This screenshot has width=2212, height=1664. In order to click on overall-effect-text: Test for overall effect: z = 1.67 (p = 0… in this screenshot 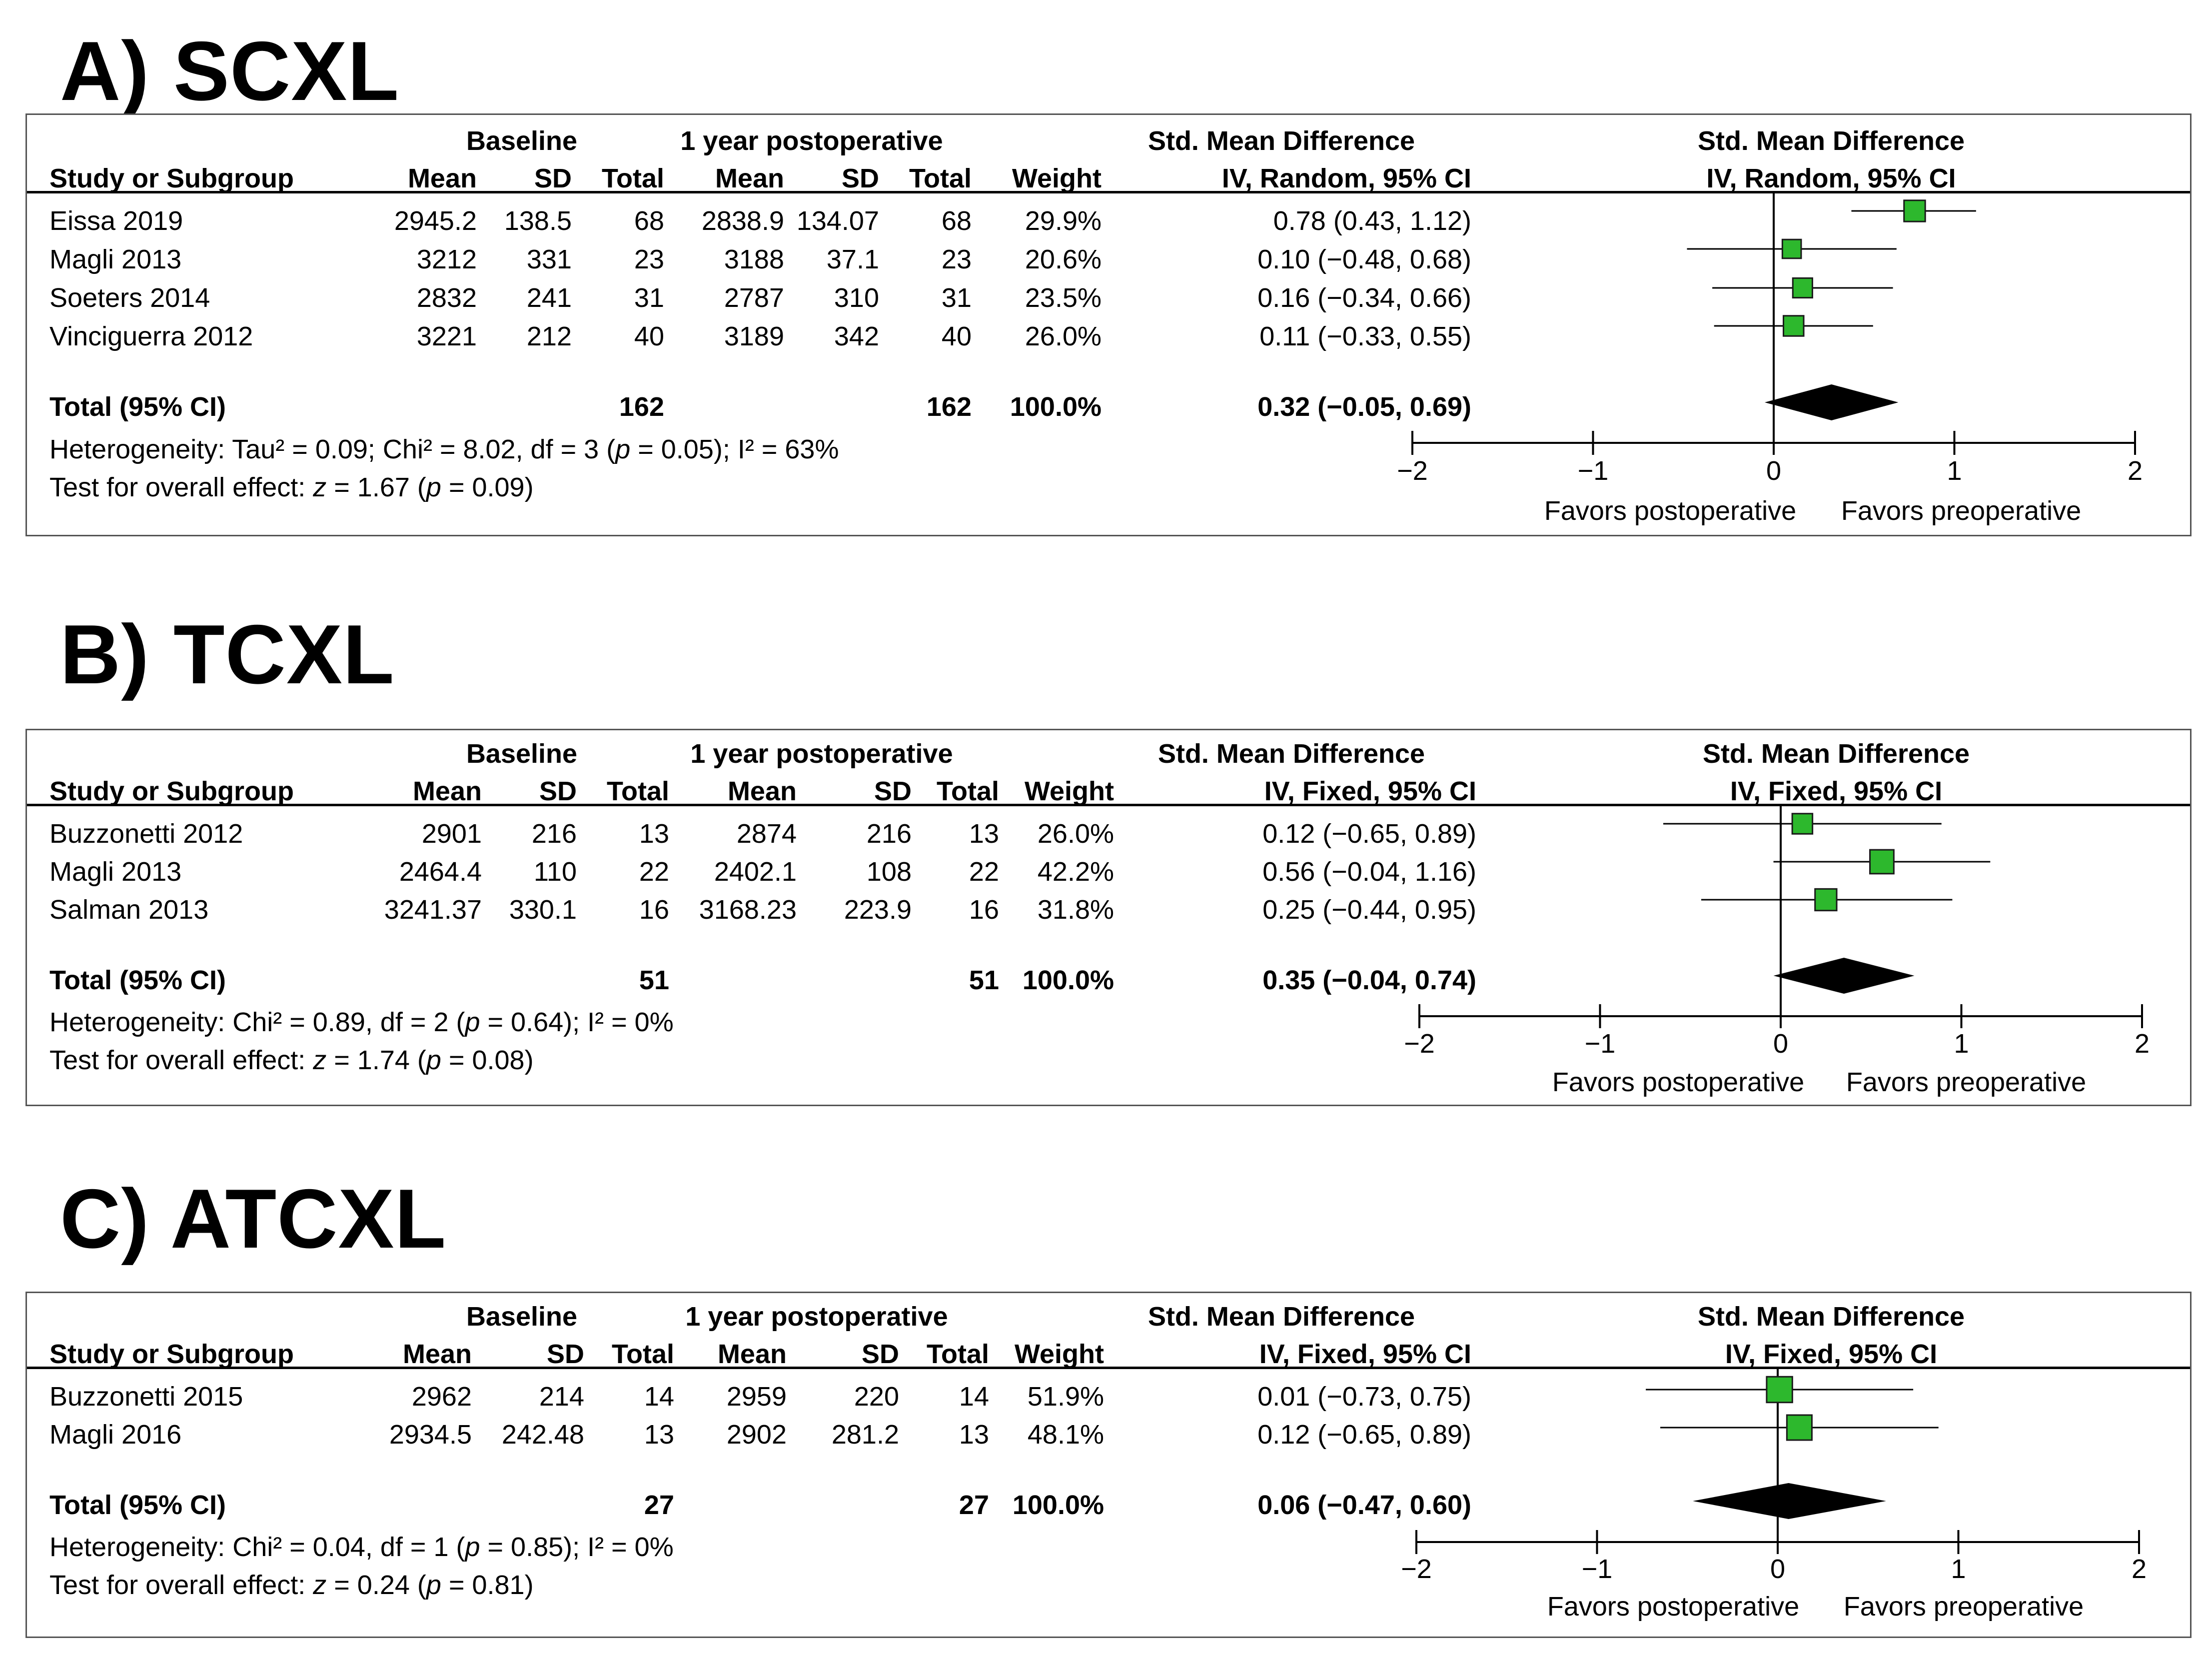, I will do `click(292, 487)`.